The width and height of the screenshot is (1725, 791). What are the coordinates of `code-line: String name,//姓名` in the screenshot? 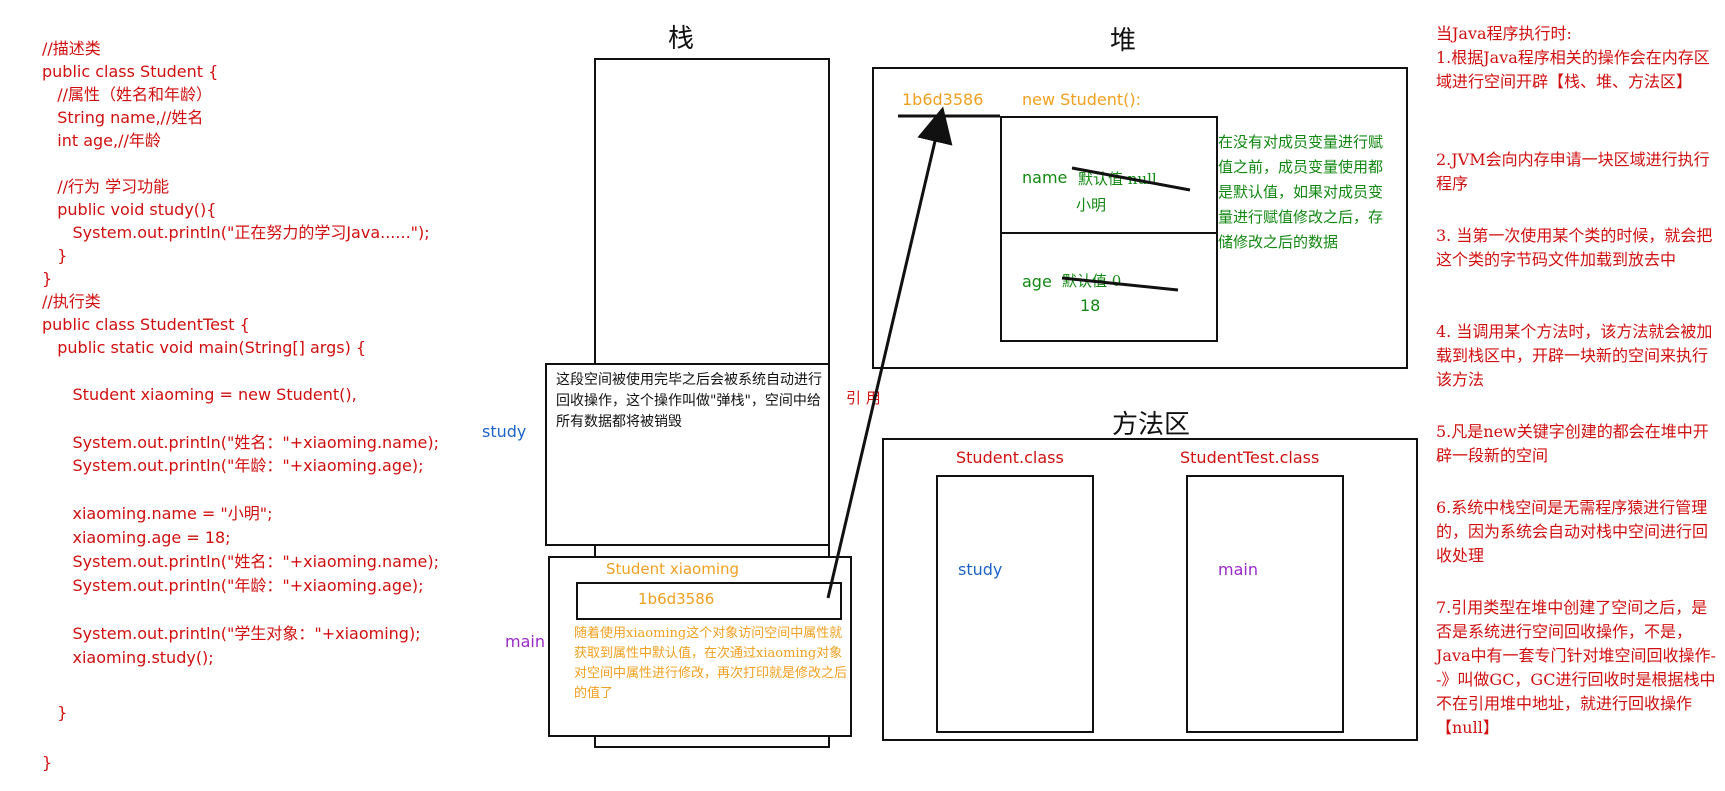 It's located at (123, 117).